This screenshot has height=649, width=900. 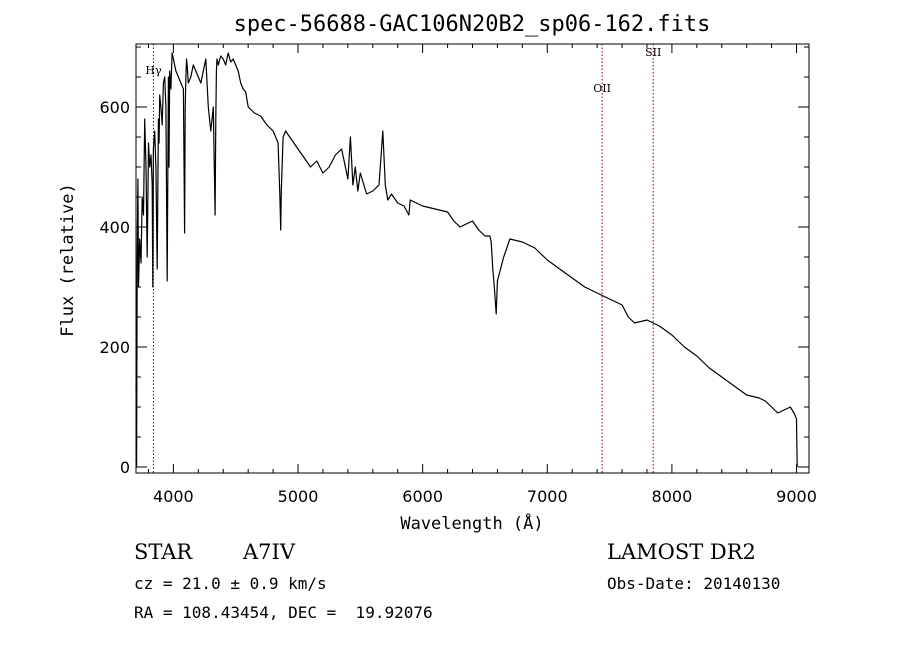 What do you see at coordinates (796, 496) in the screenshot?
I see `x-tick-label: 9000` at bounding box center [796, 496].